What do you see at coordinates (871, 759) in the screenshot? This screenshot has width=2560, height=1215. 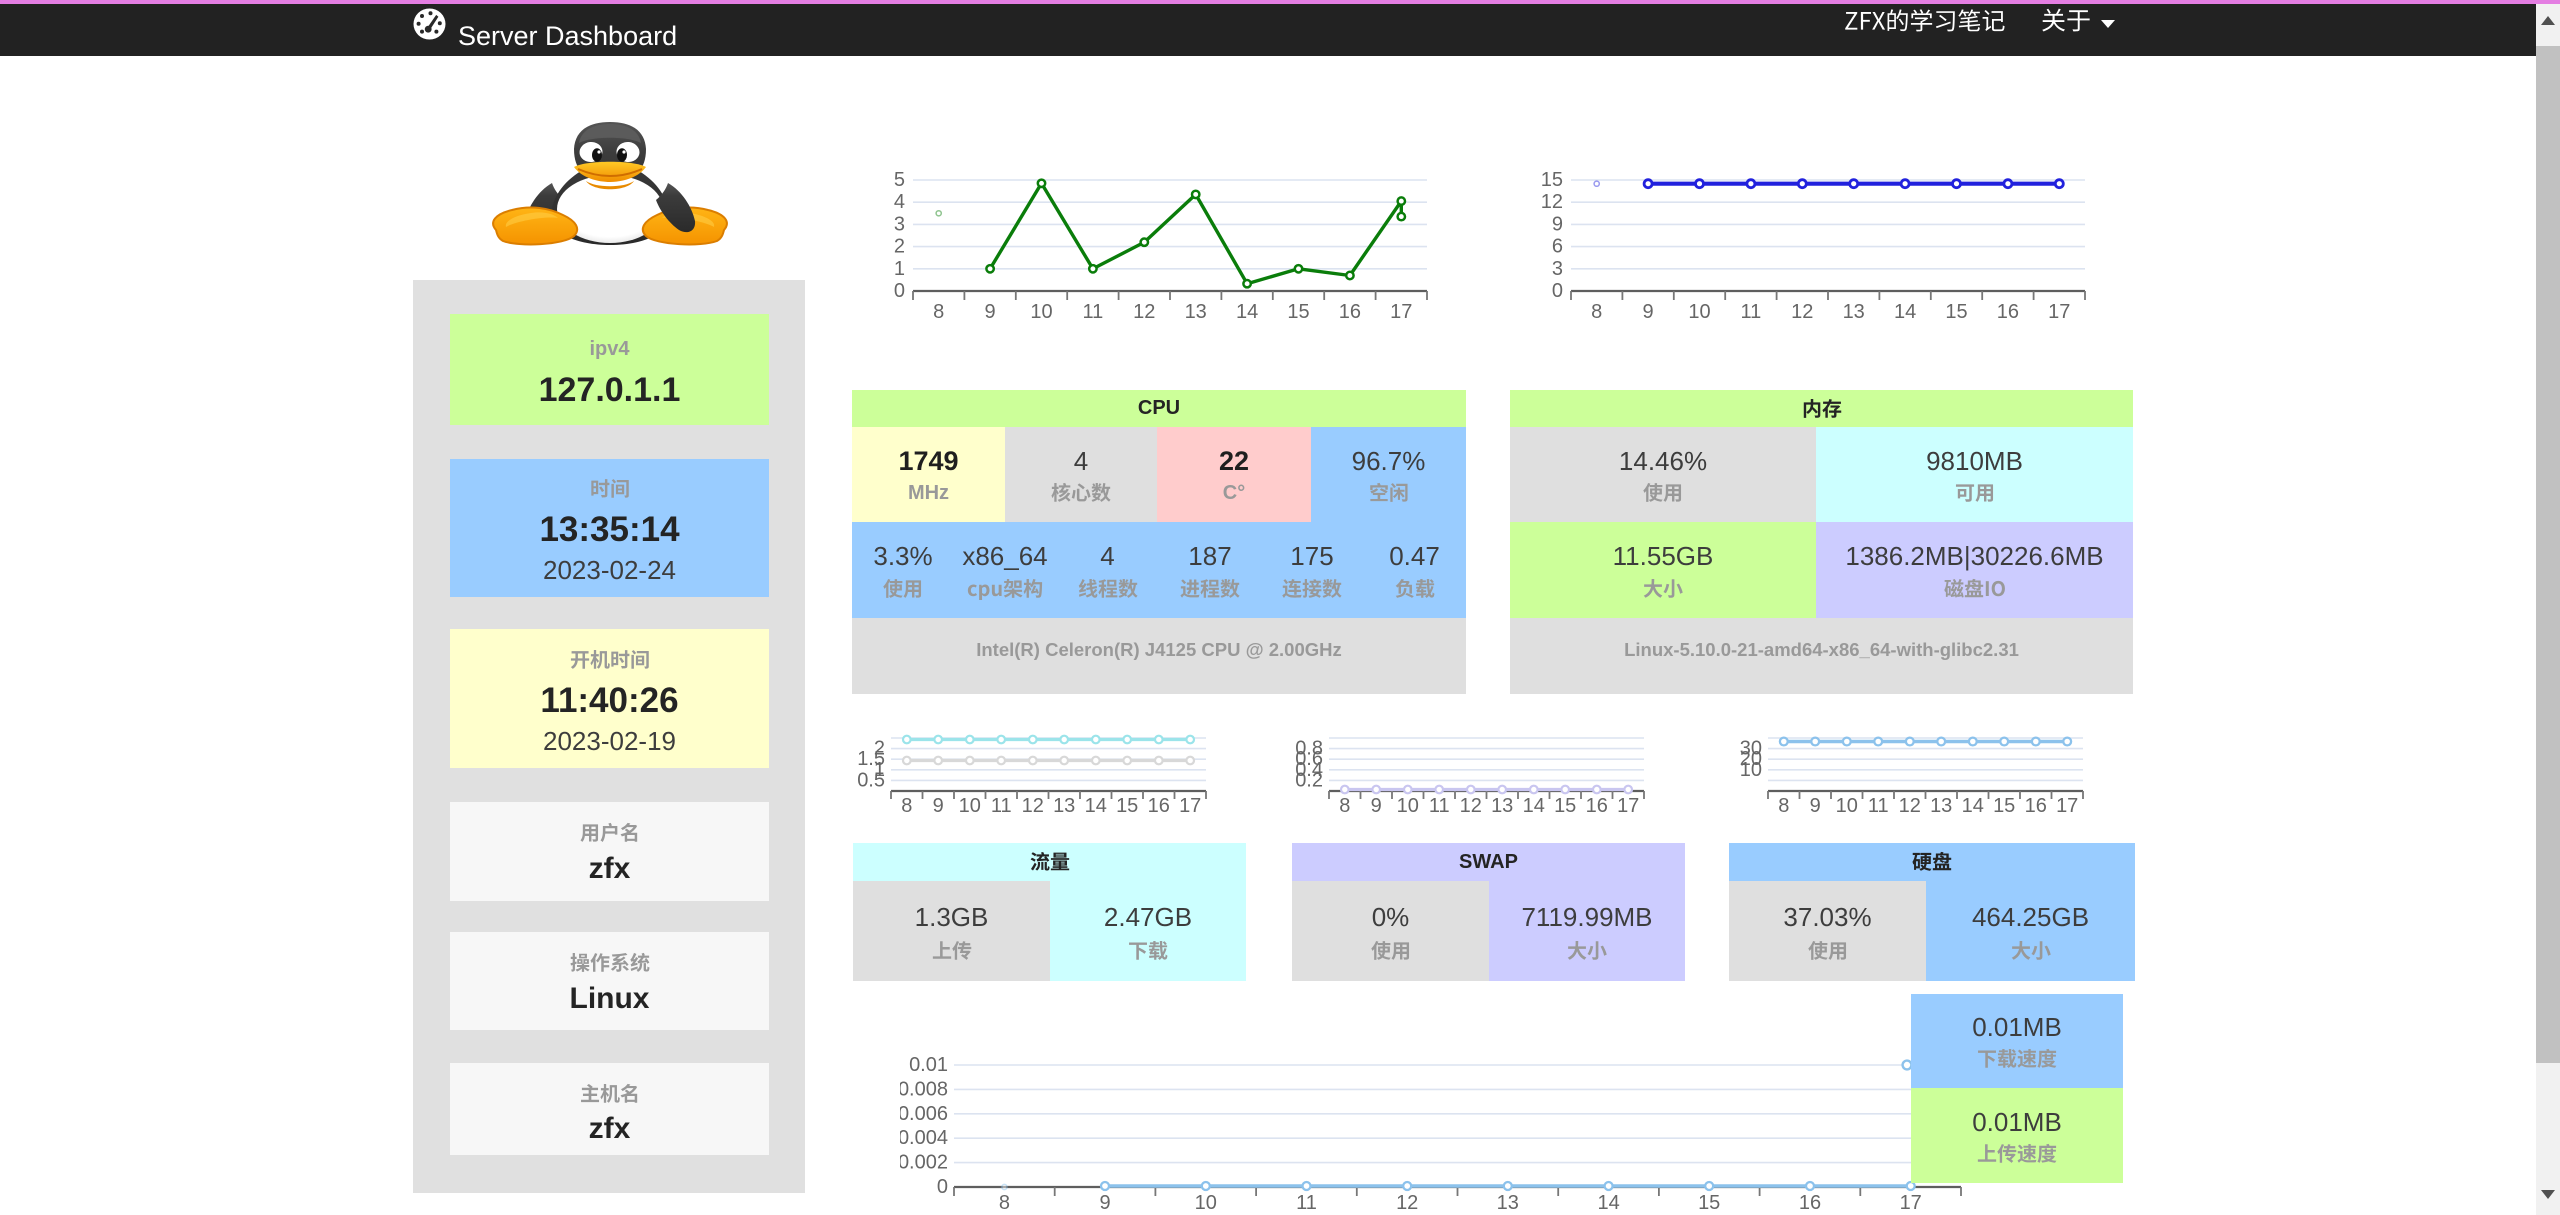 I see `svg-text: 1.5` at bounding box center [871, 759].